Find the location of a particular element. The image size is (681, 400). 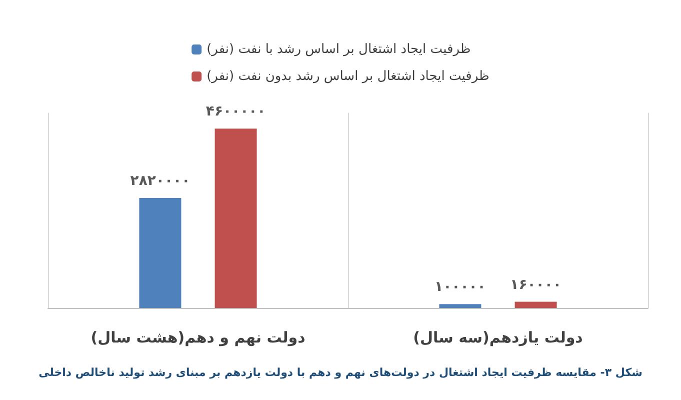

data-label: ۴۶۰۰۰۰۰ is located at coordinates (236, 112).